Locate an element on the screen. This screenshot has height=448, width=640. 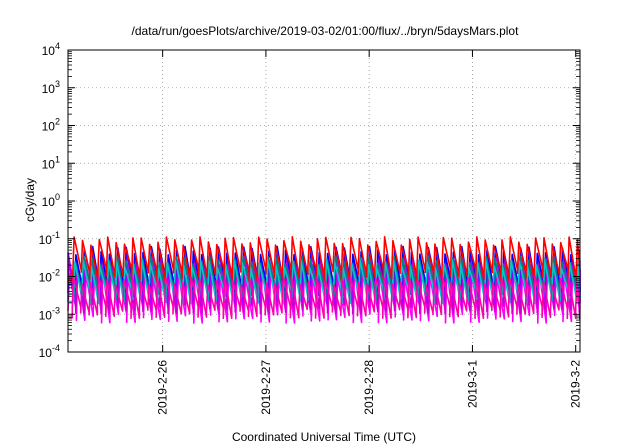
y-tick-label: 10⁻³ is located at coordinates (49, 313).